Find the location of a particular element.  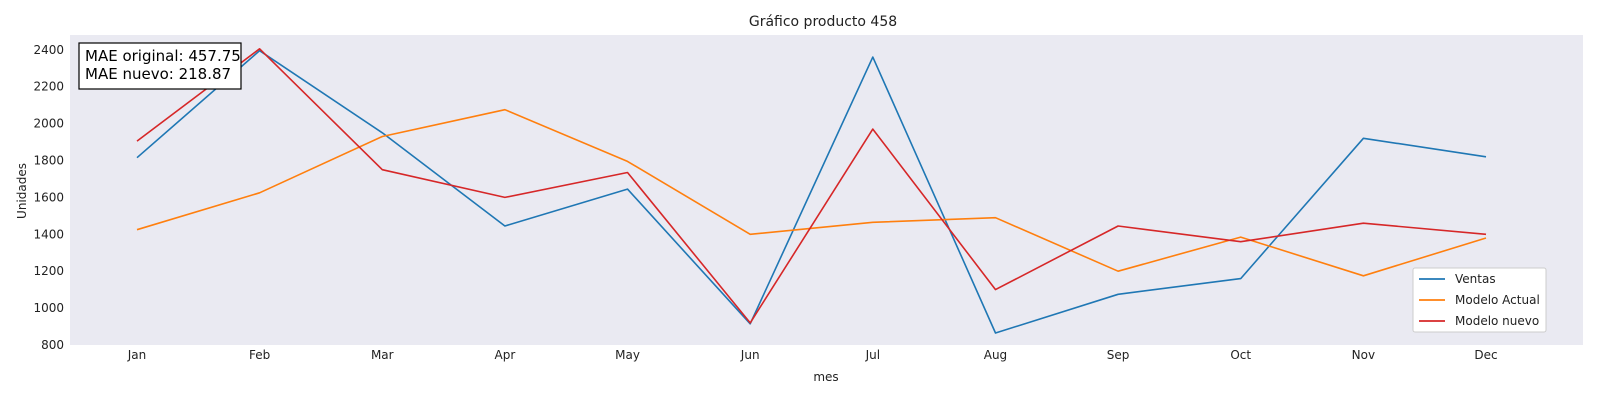

y-tick-label: 1600 is located at coordinates (48, 197).